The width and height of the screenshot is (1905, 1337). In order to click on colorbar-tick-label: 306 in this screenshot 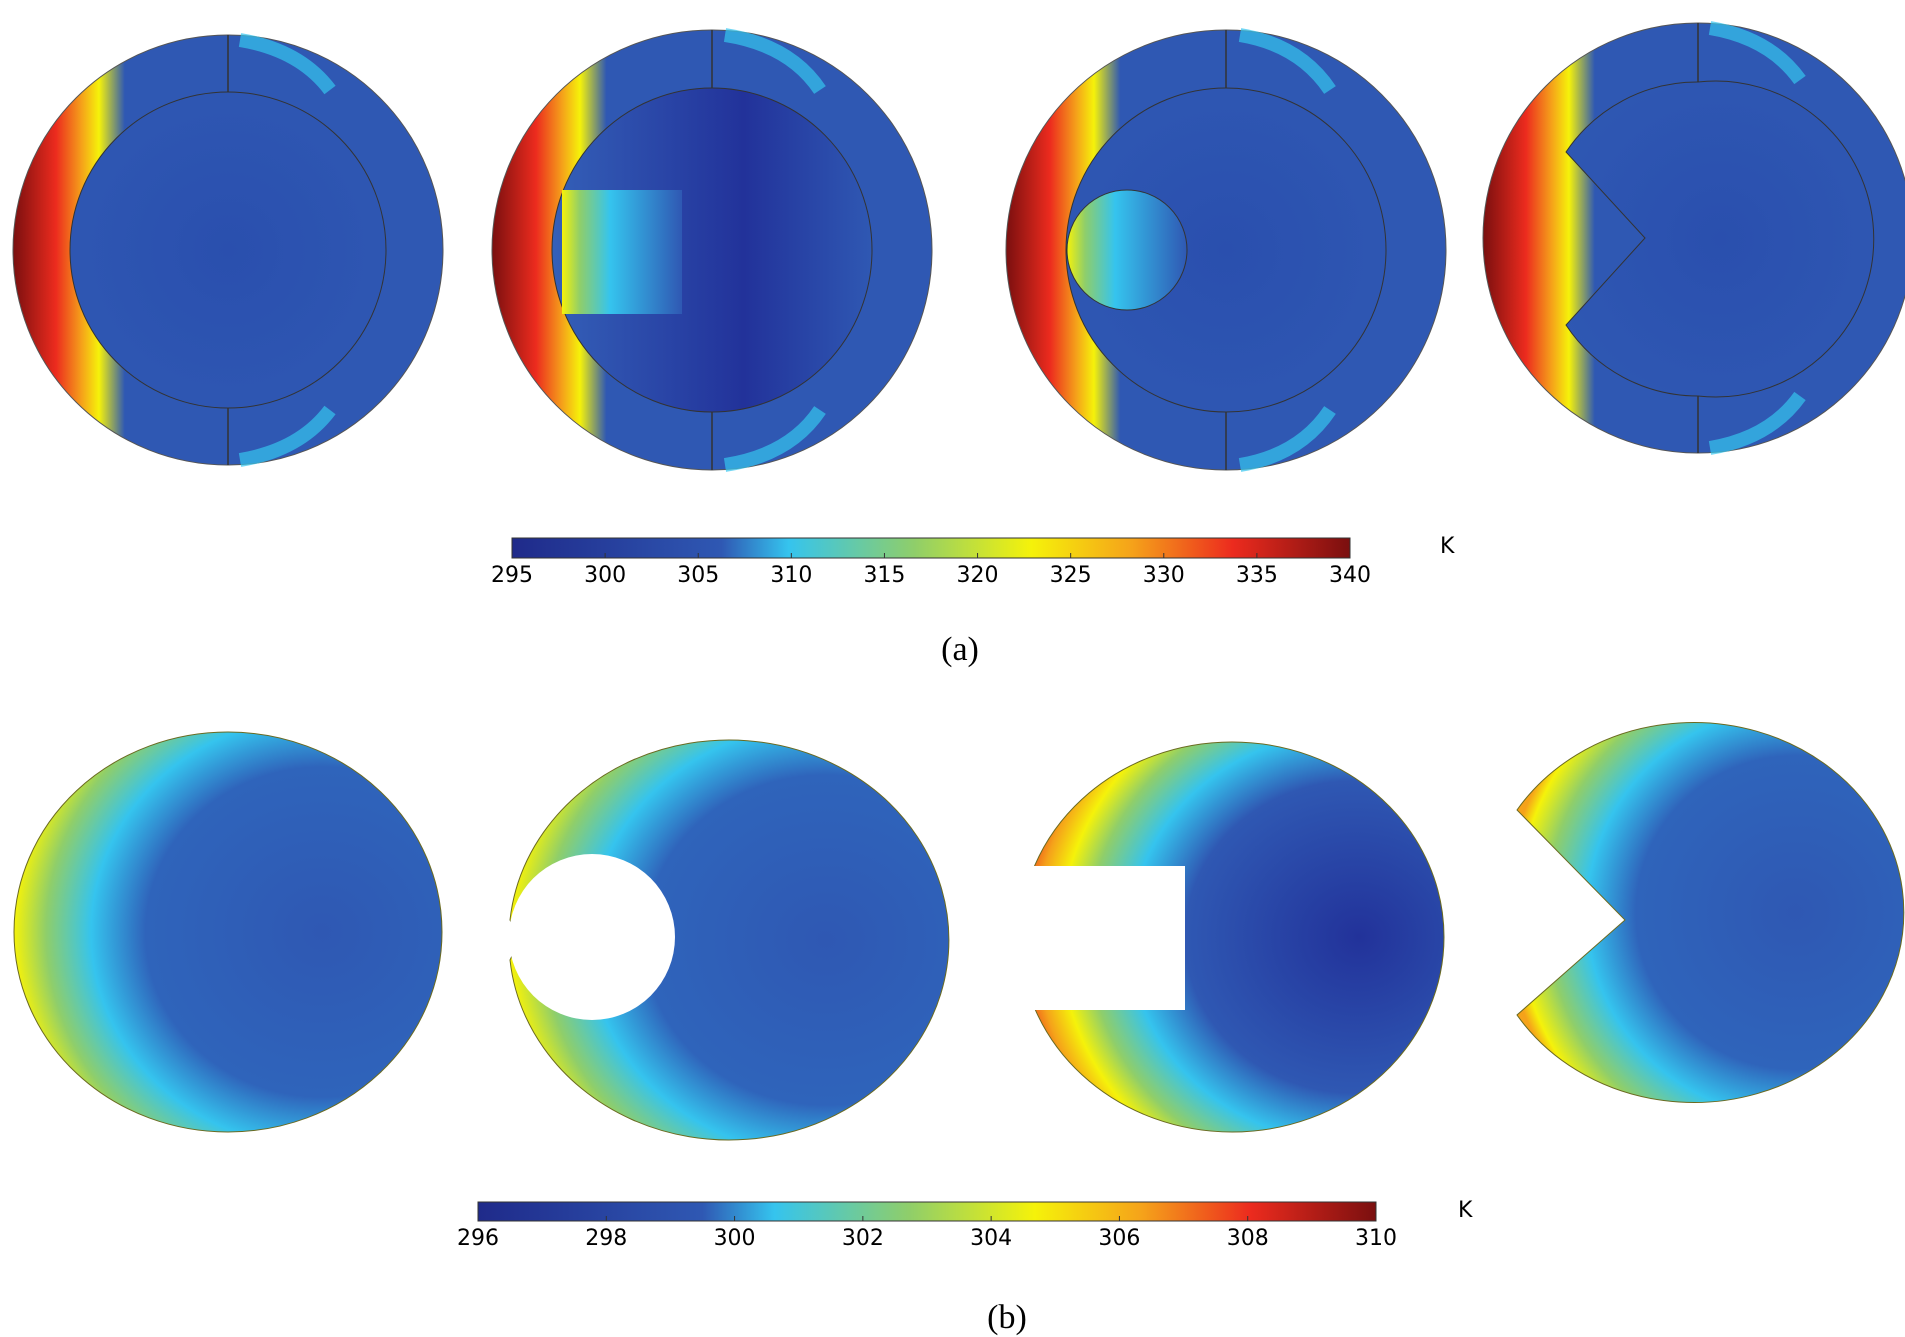, I will do `click(1119, 1238)`.